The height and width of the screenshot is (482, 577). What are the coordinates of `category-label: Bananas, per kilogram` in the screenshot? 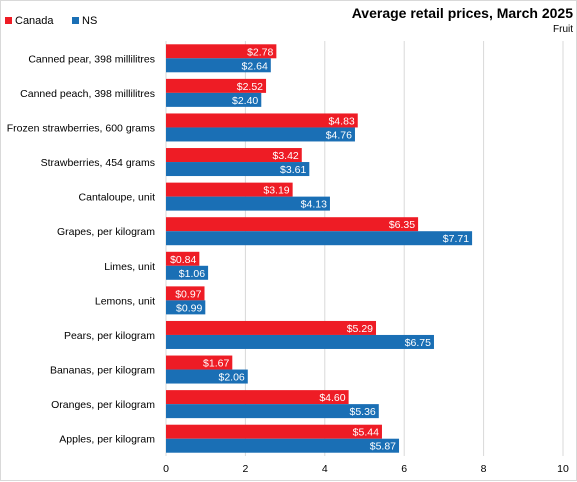 It's located at (102, 371).